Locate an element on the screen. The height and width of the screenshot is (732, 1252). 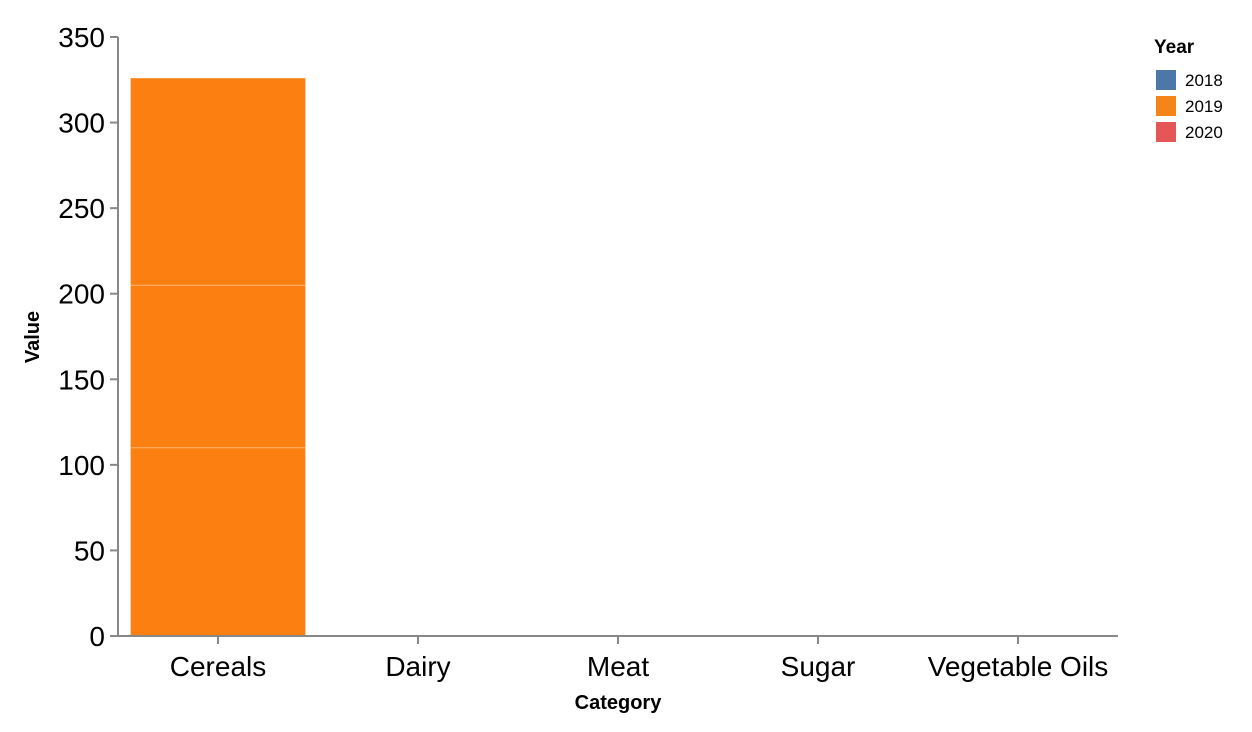
legend-swatch-2019 is located at coordinates (1166, 106).